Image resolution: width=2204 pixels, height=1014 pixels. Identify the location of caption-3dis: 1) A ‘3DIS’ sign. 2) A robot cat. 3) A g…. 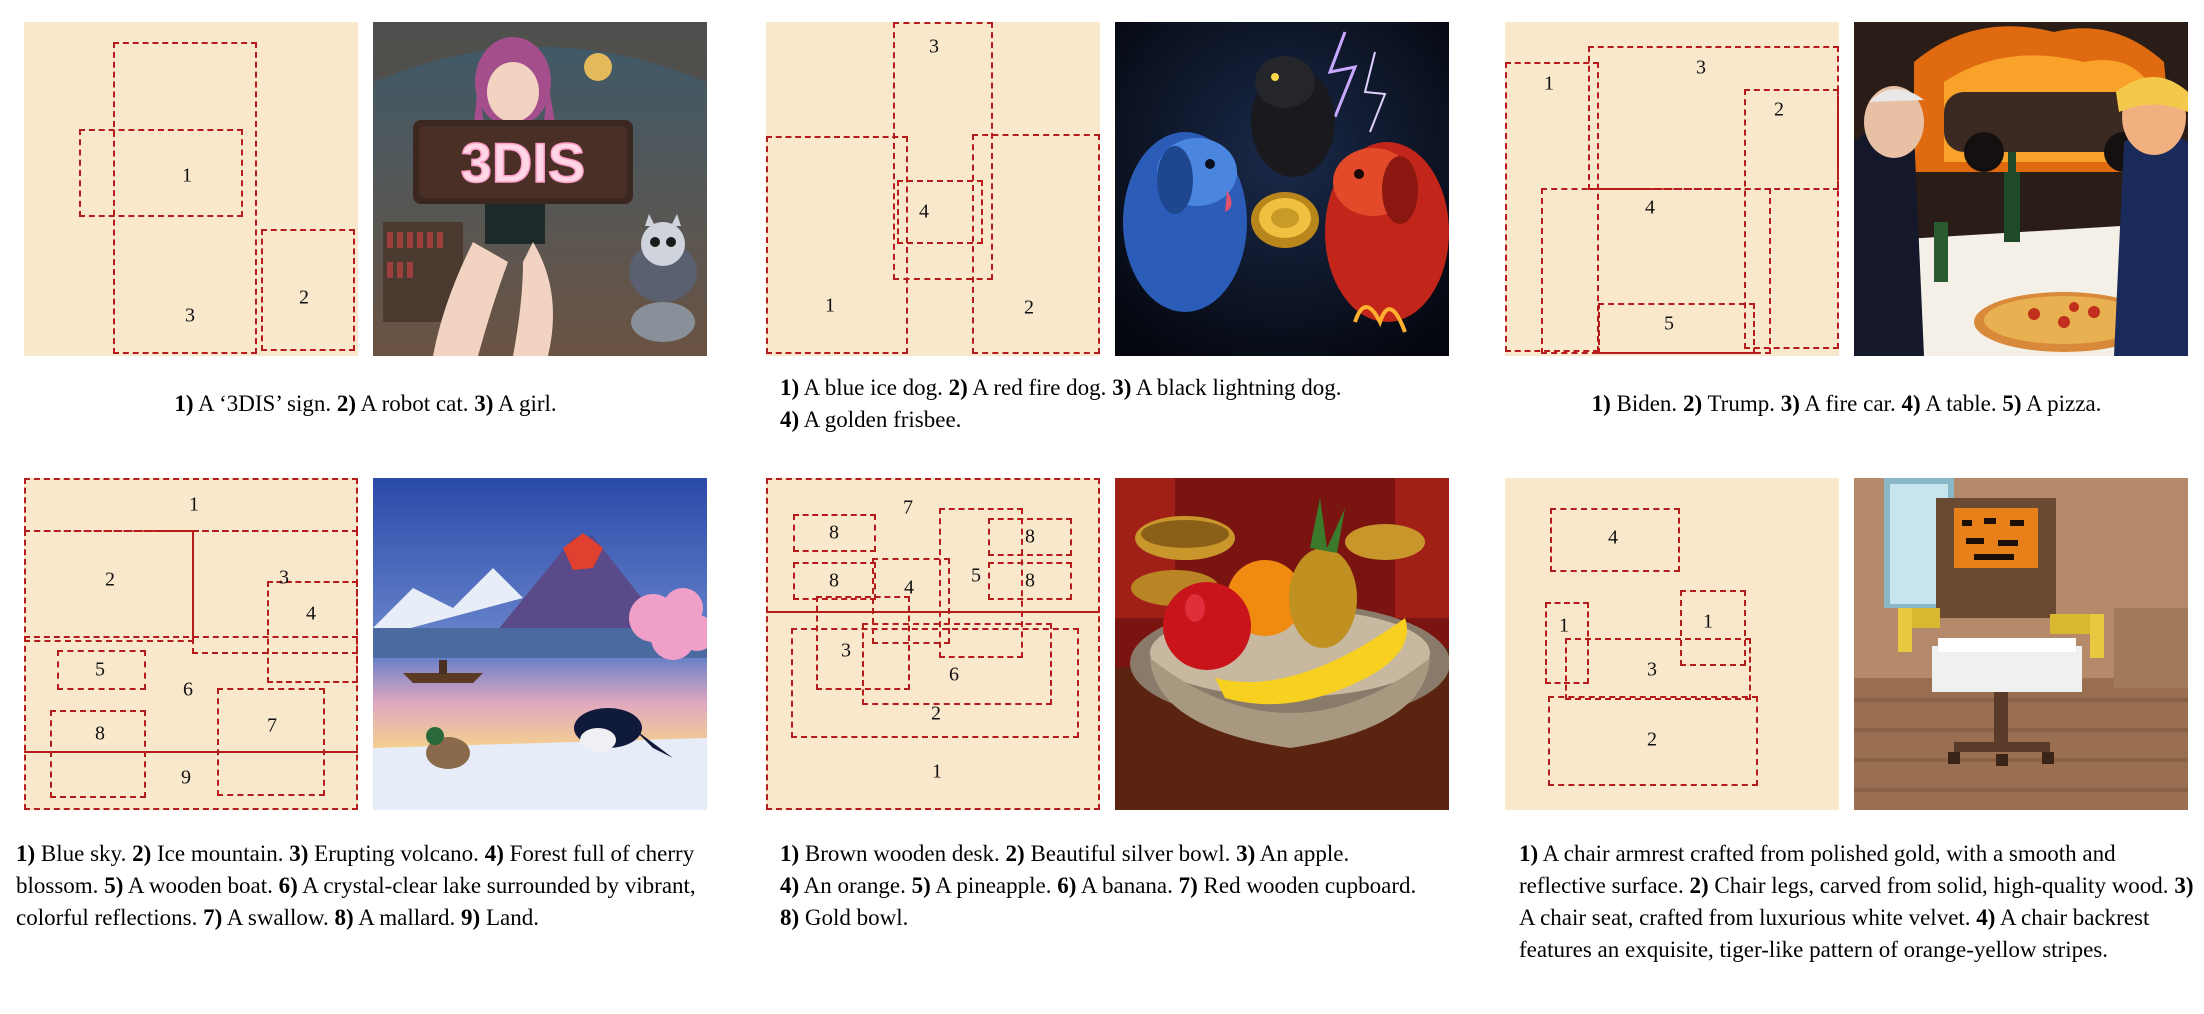
(365, 404).